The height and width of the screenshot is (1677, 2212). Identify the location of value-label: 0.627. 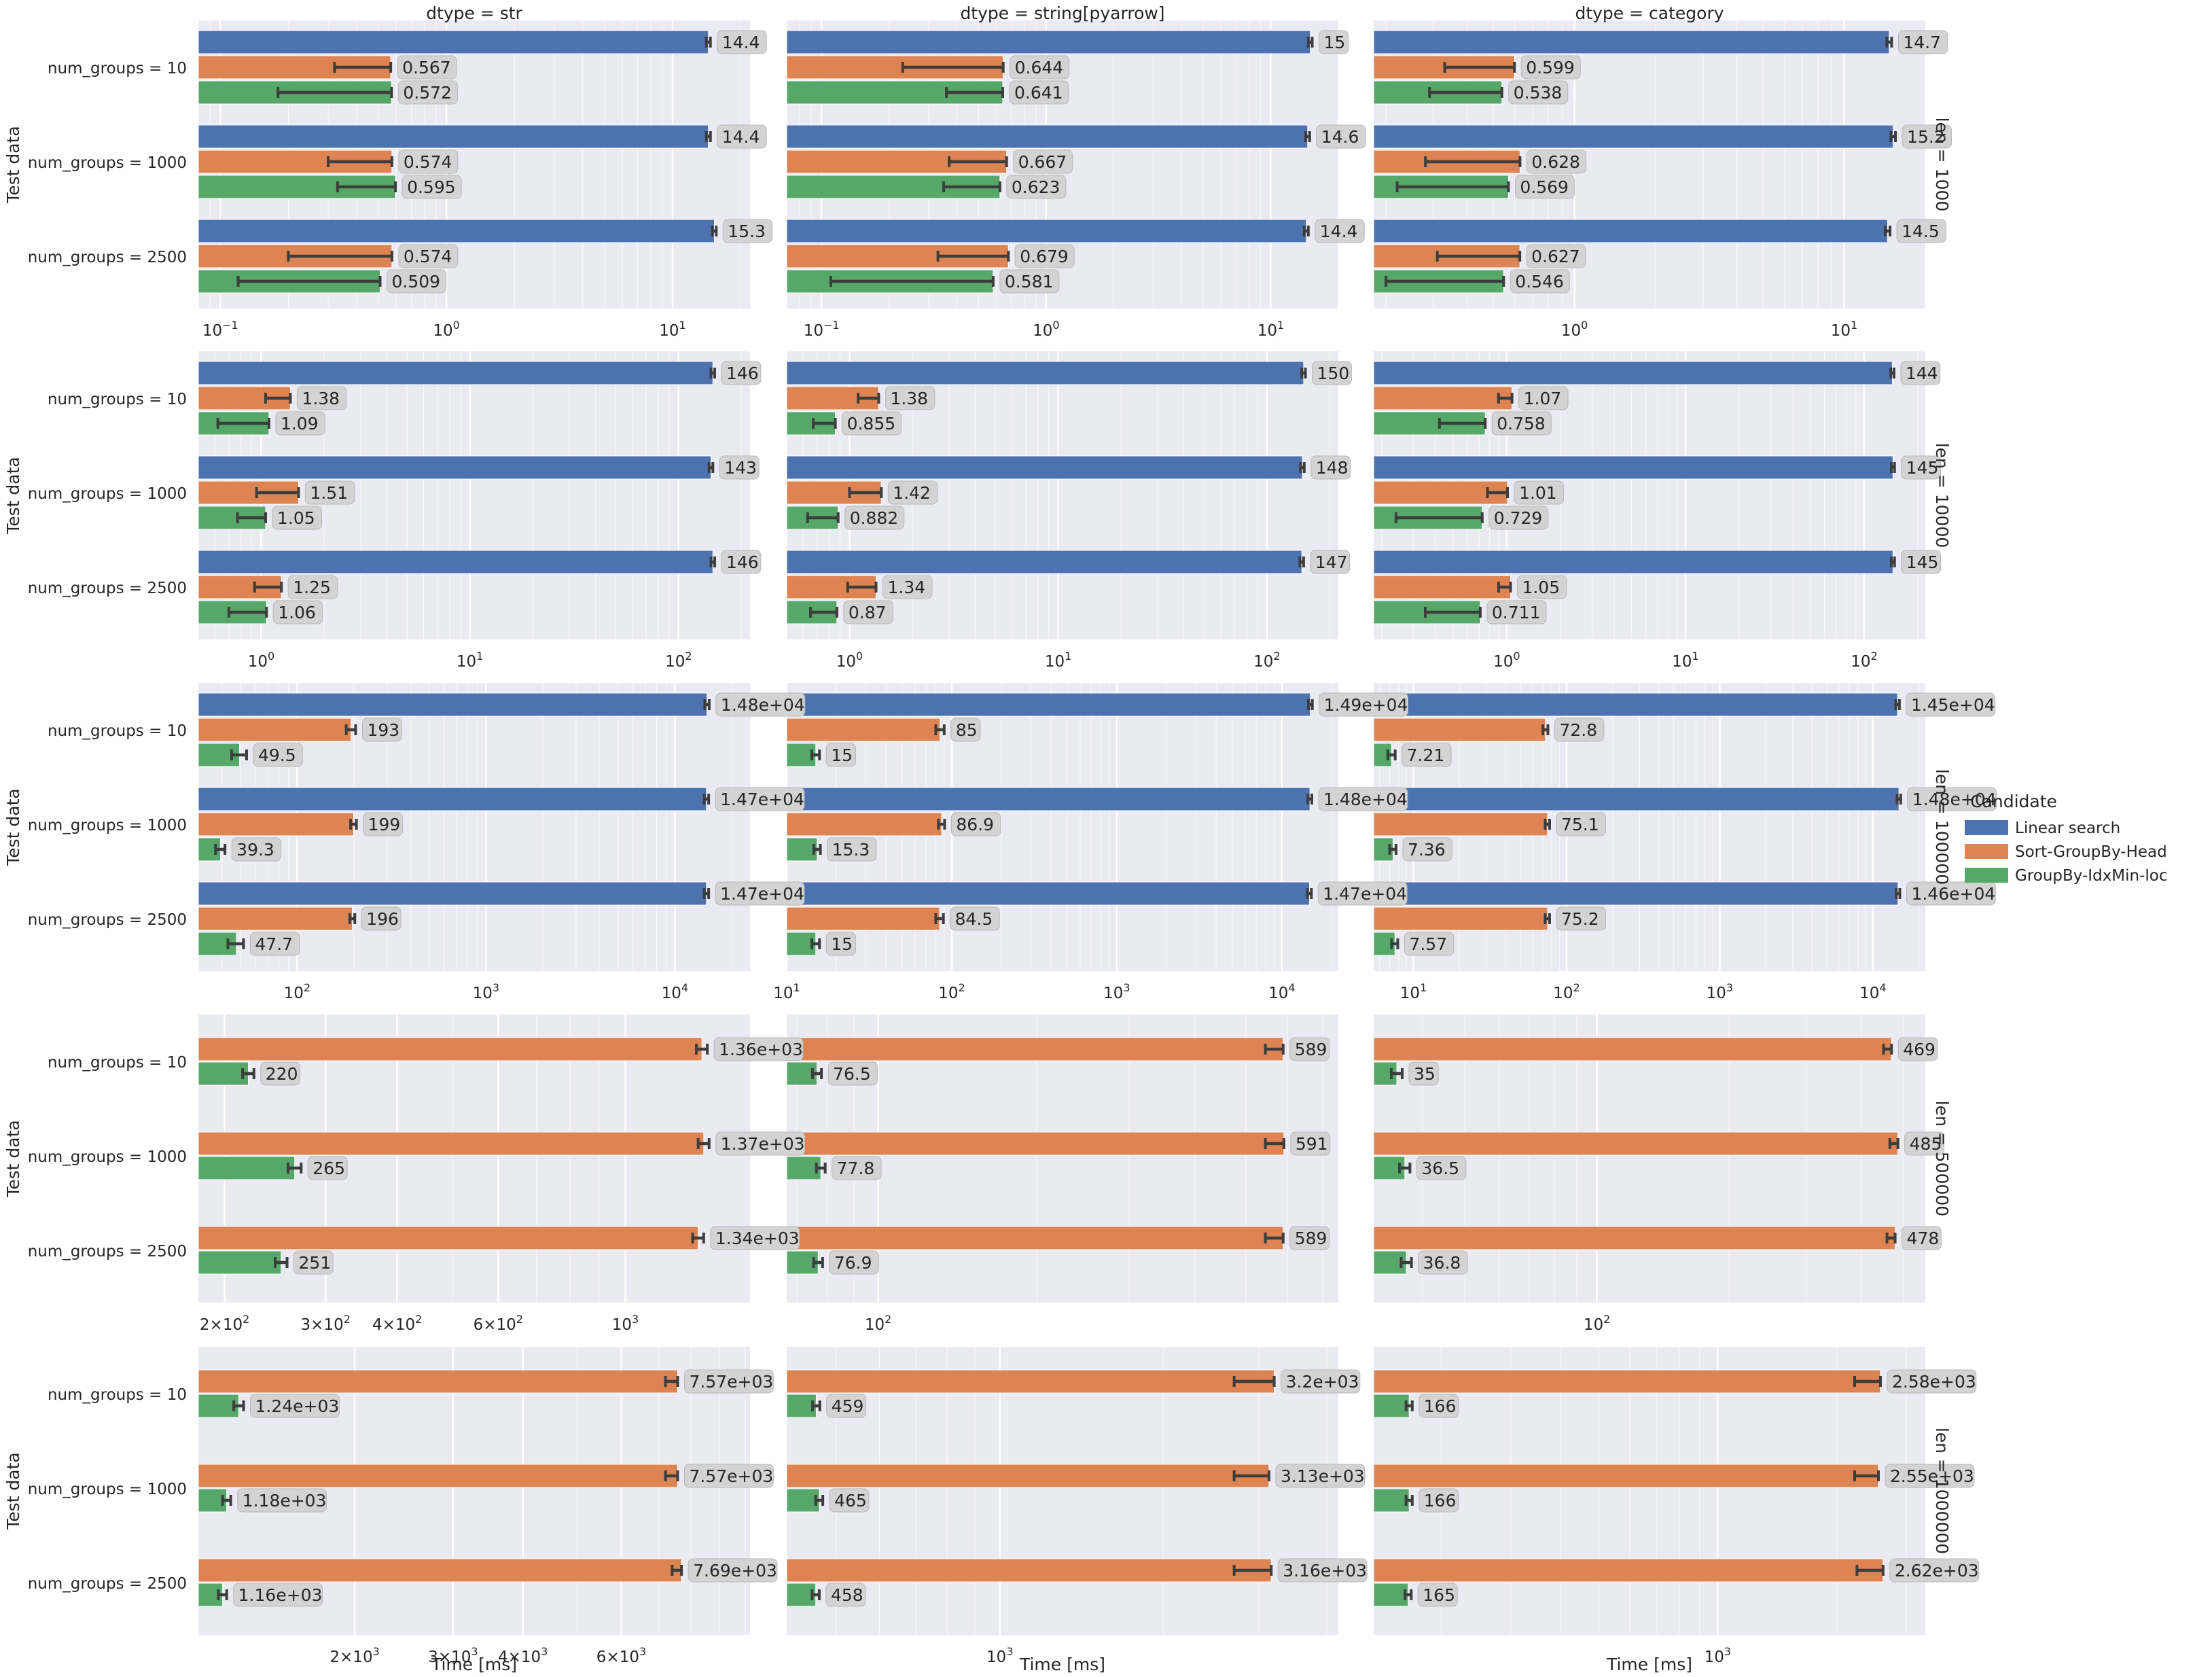
(1555, 256).